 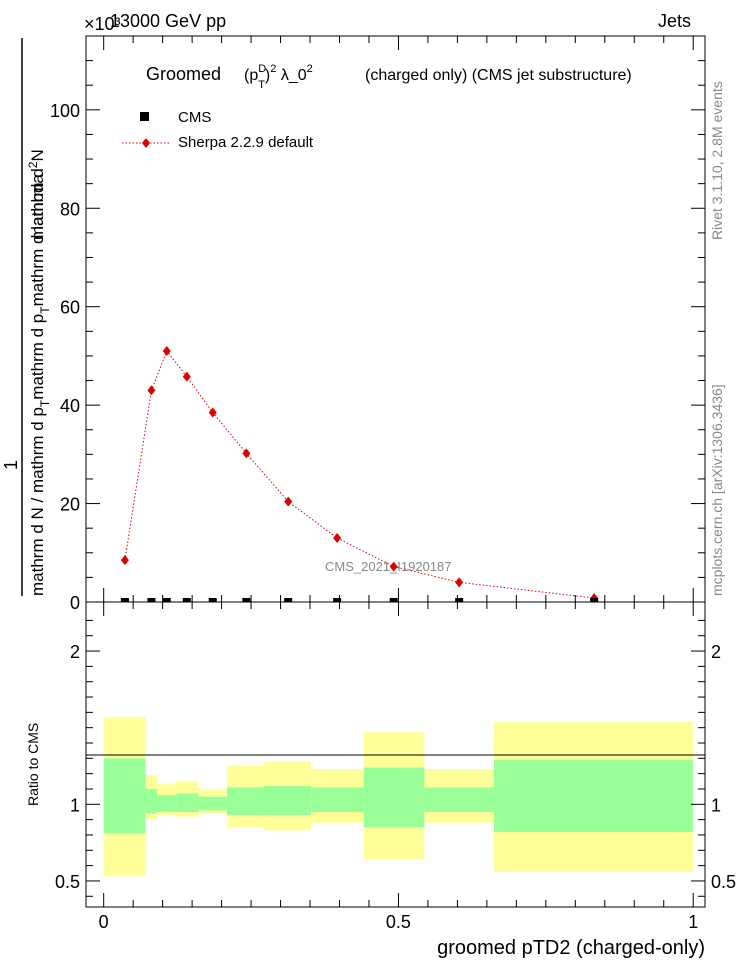 I want to click on main-y-tick-label: 0, so click(x=75, y=603).